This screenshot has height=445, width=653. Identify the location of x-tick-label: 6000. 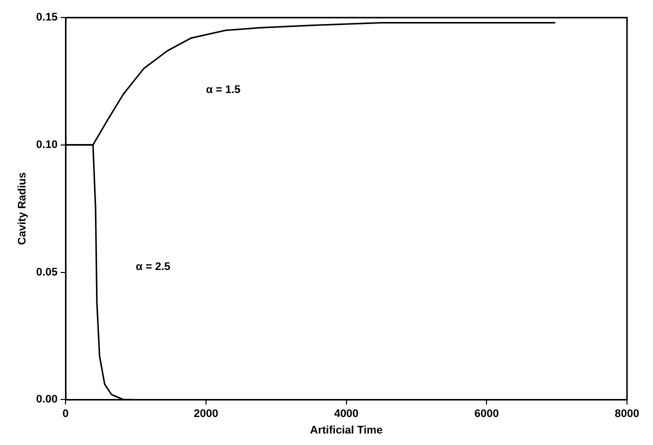
(486, 414).